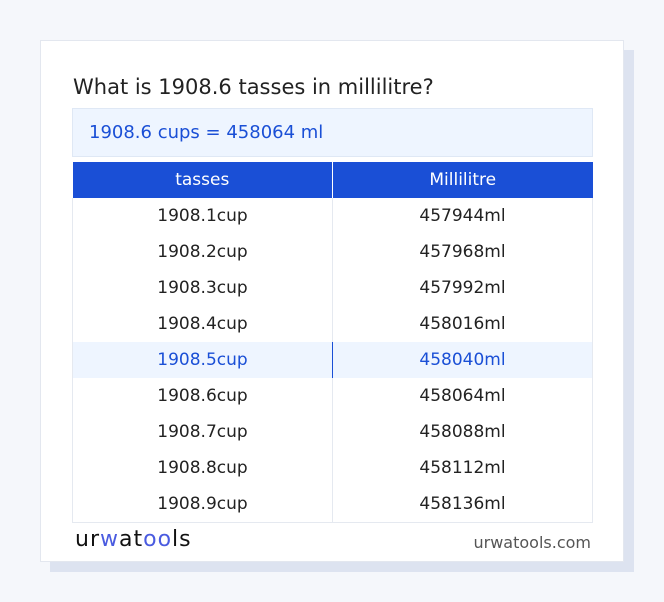 The image size is (664, 602). What do you see at coordinates (462, 252) in the screenshot?
I see `table-cell: 457968ml` at bounding box center [462, 252].